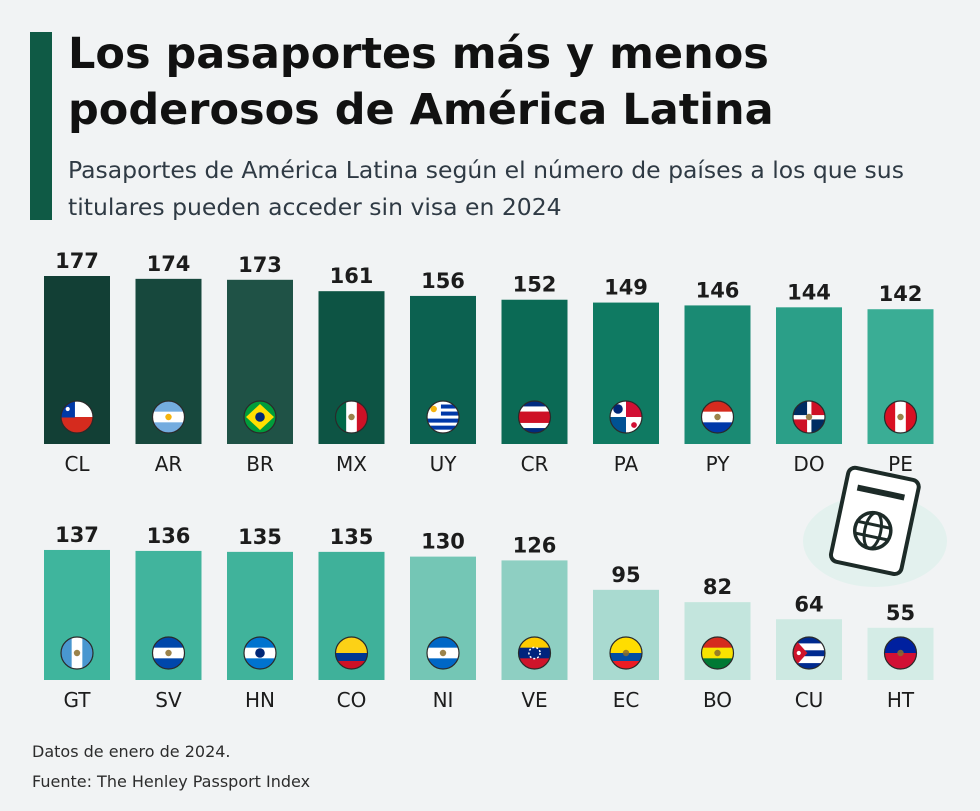 Image resolution: width=980 pixels, height=811 pixels. Describe the element at coordinates (351, 653) in the screenshot. I see `flag-co-icon` at that location.